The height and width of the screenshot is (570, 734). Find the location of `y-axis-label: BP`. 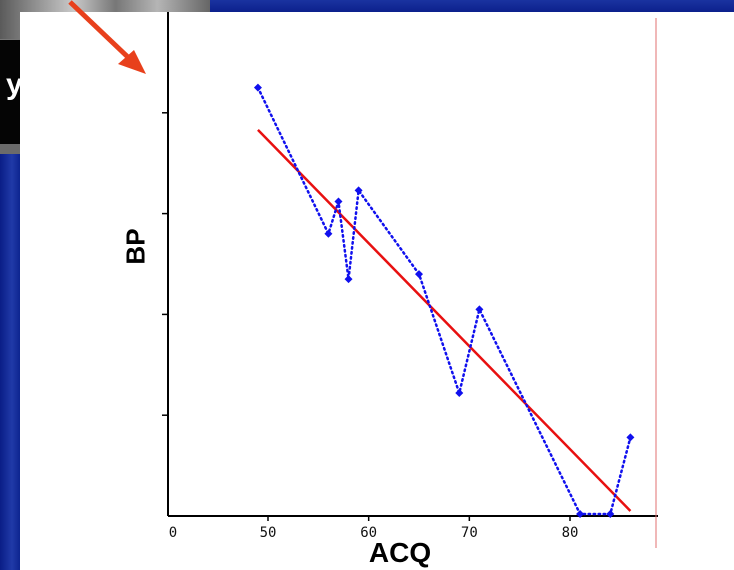

y-axis-label: BP is located at coordinates (135, 246).